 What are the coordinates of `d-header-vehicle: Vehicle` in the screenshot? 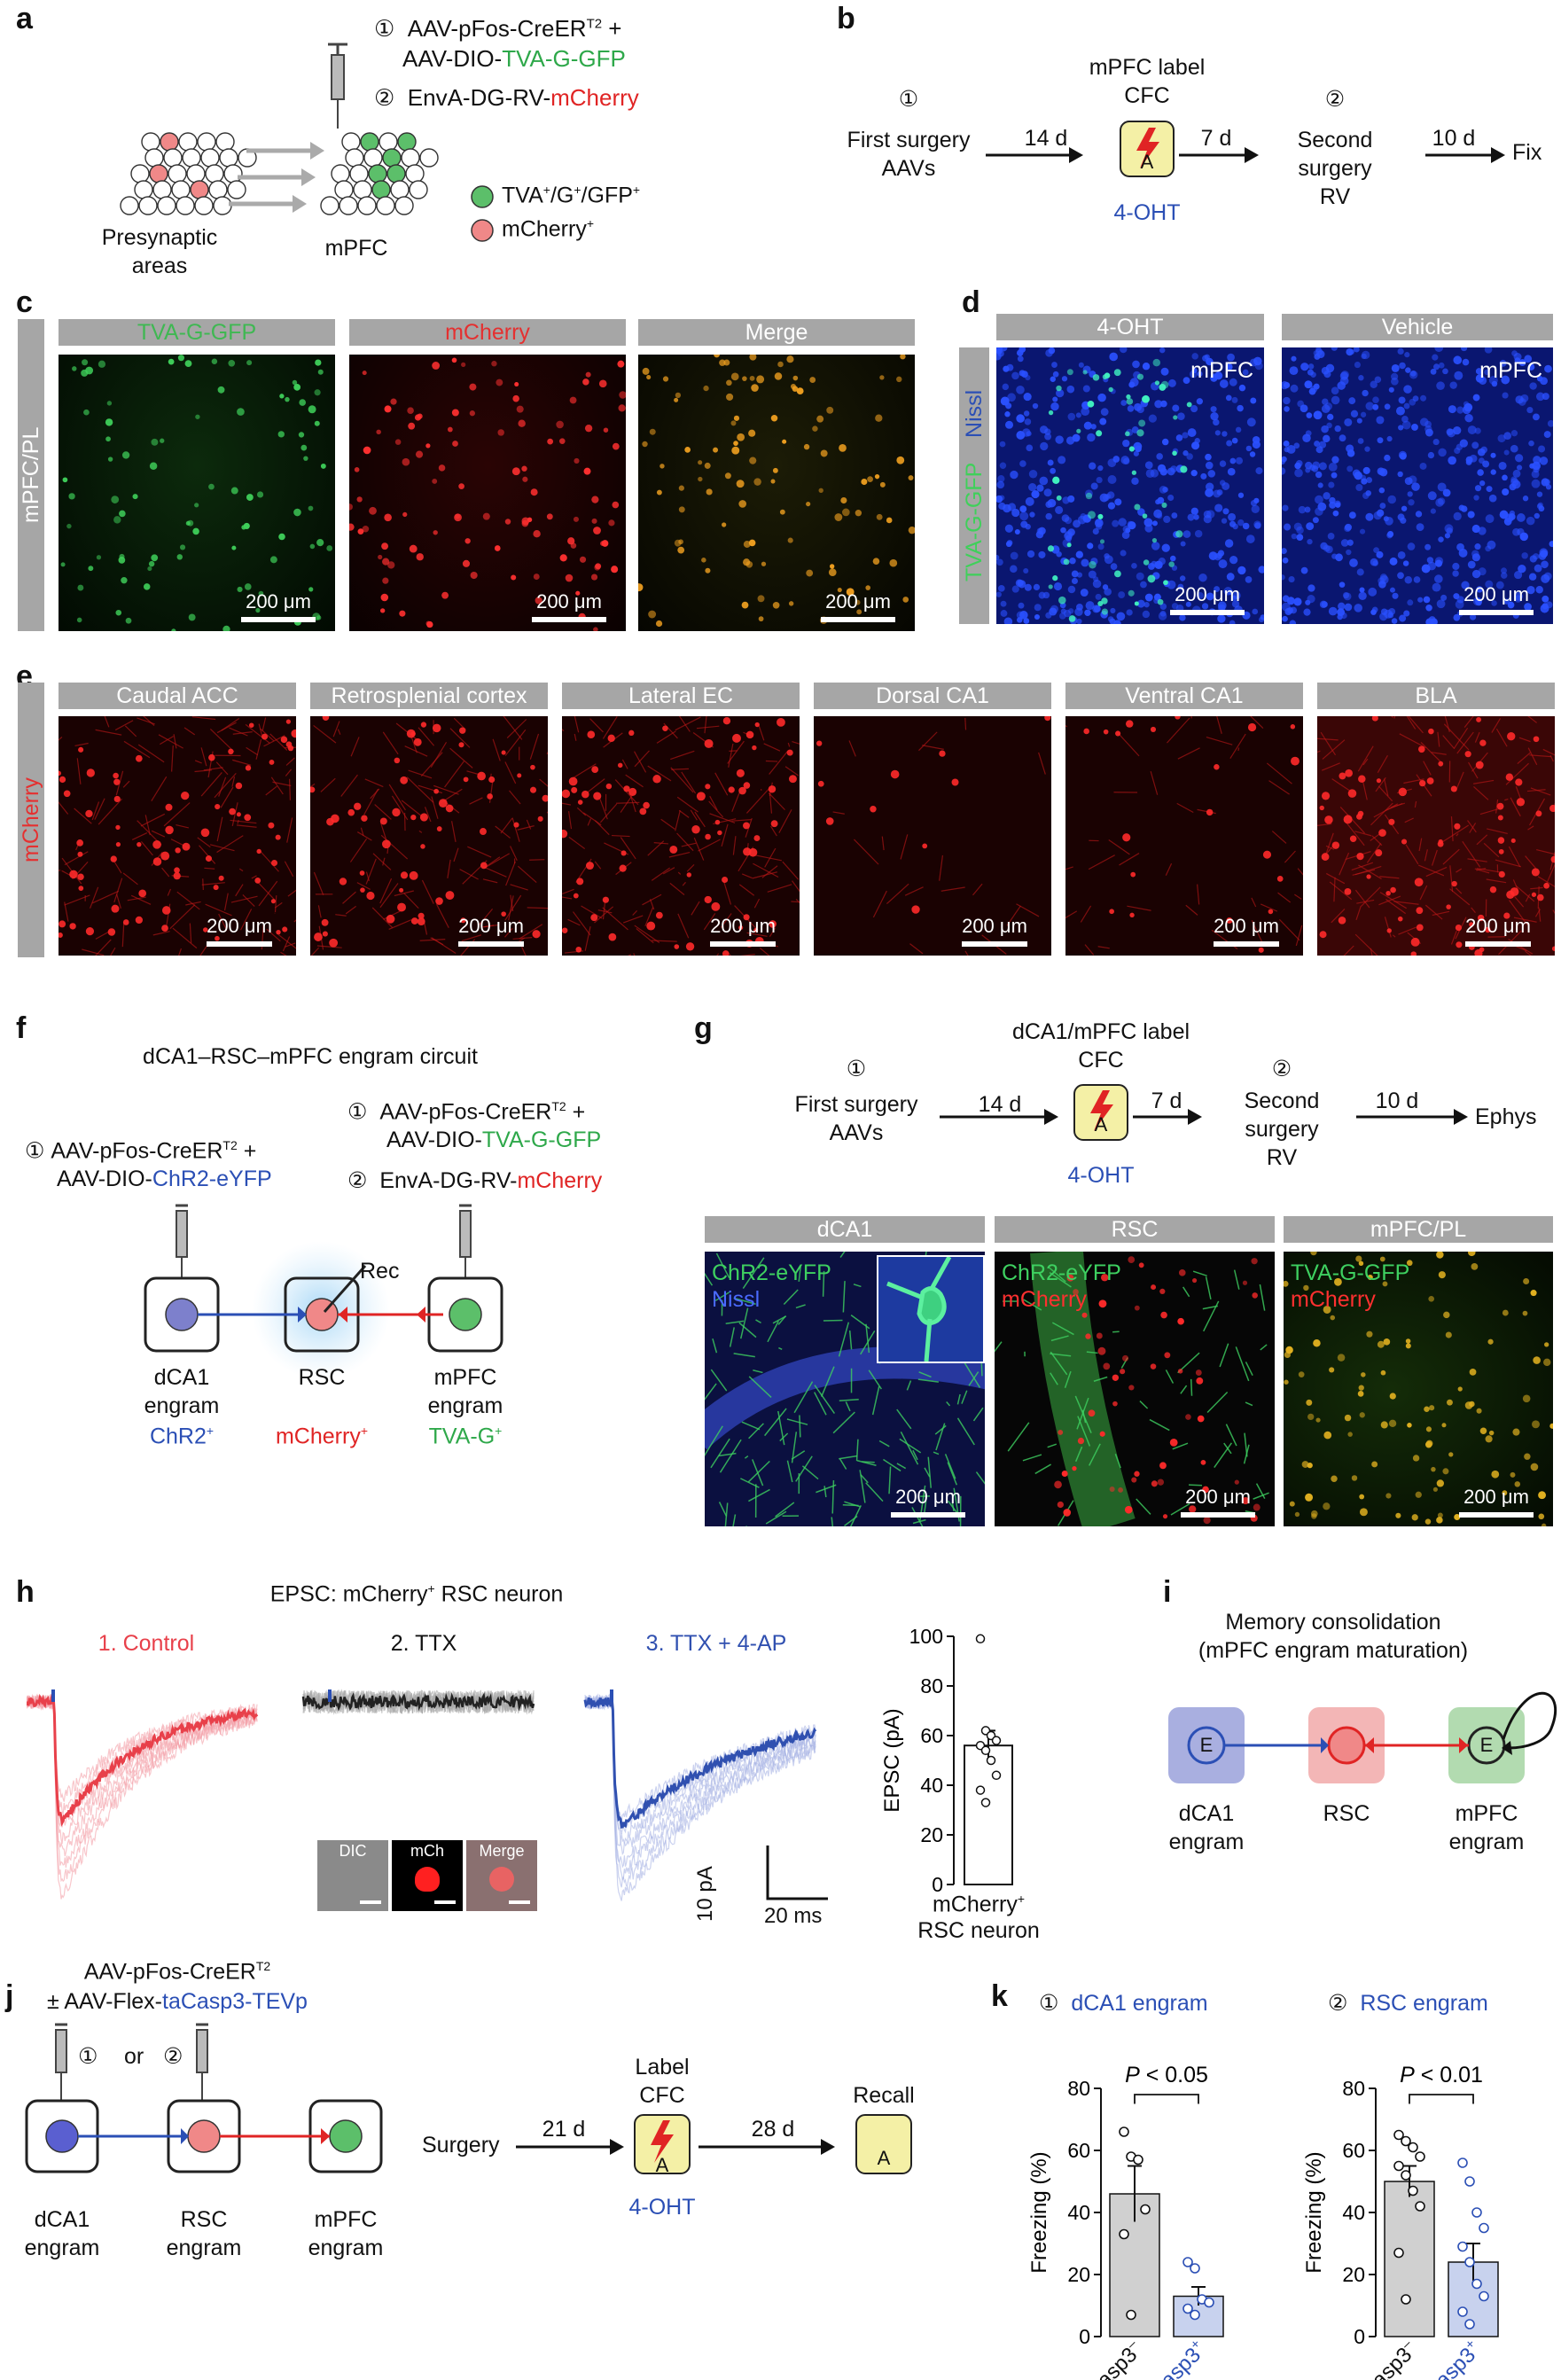 It's located at (1417, 327).